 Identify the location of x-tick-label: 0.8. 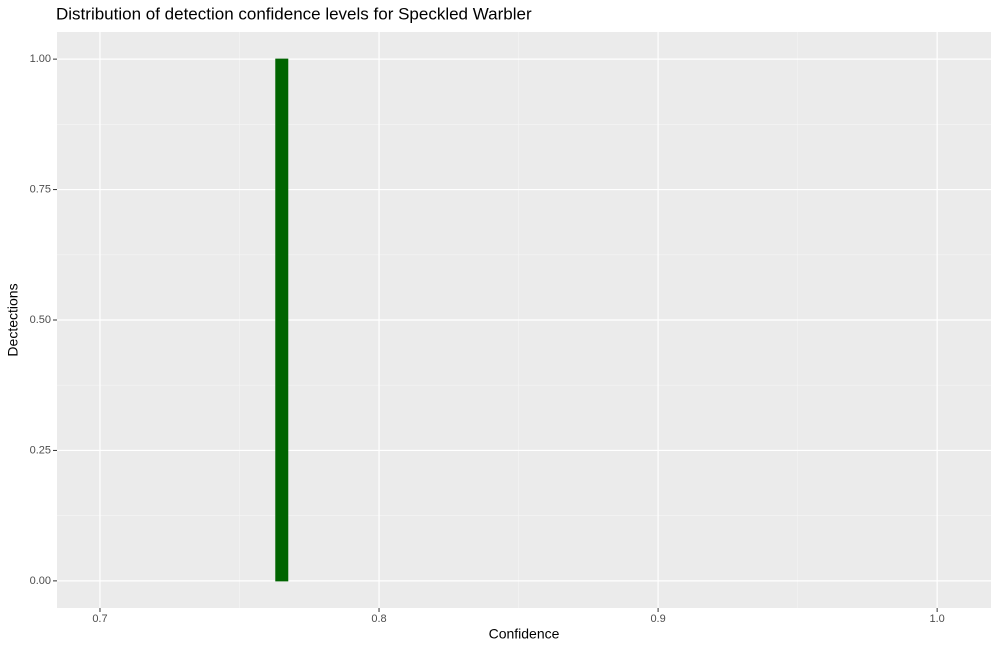
(378, 619).